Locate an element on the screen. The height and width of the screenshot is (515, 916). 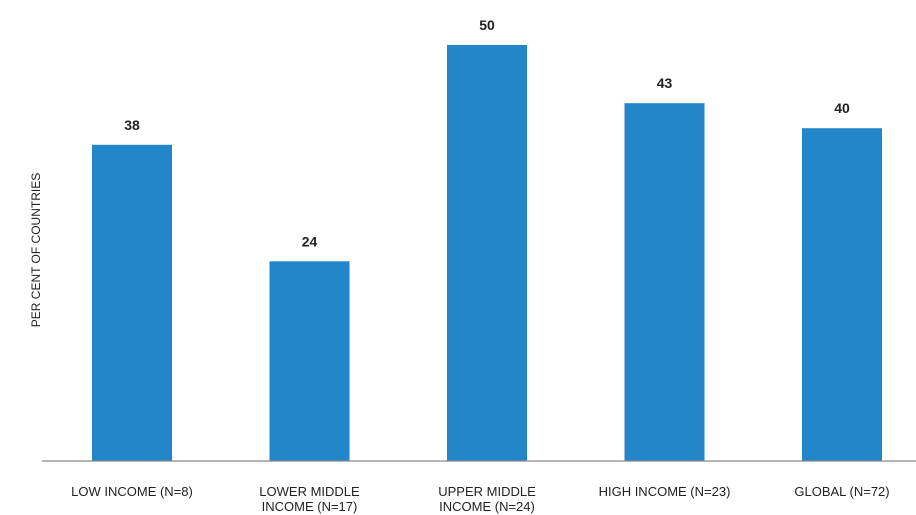
category-label: GLOBAL (N=72) is located at coordinates (841, 491).